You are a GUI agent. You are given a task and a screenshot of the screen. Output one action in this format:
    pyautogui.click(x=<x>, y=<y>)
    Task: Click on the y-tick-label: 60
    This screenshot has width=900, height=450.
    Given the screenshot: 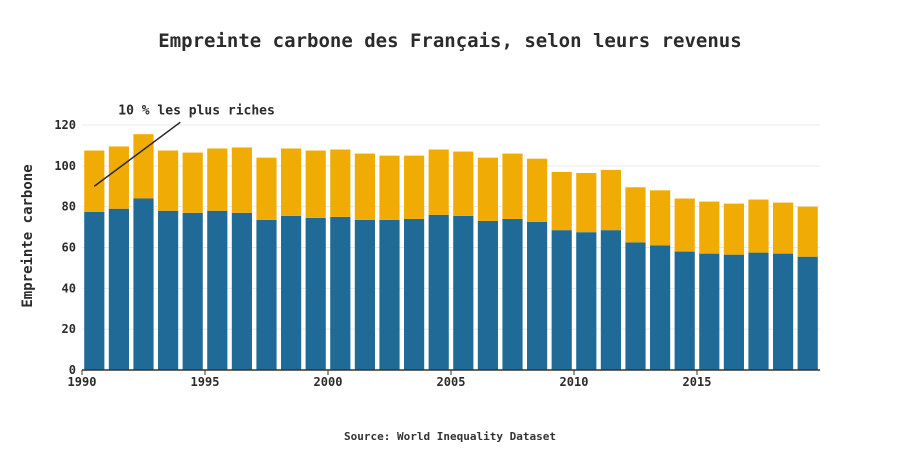 What is the action you would take?
    pyautogui.click(x=69, y=248)
    